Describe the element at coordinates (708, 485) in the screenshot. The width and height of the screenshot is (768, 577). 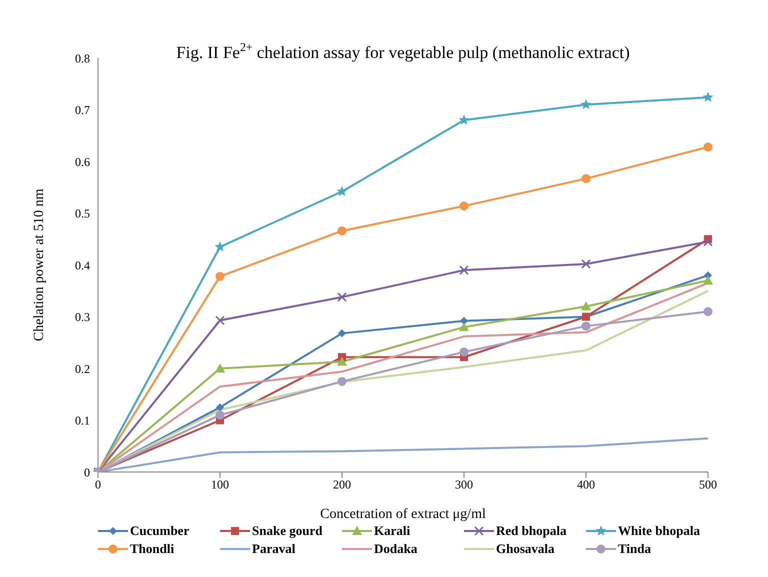
I see `x-tick-label: 500` at that location.